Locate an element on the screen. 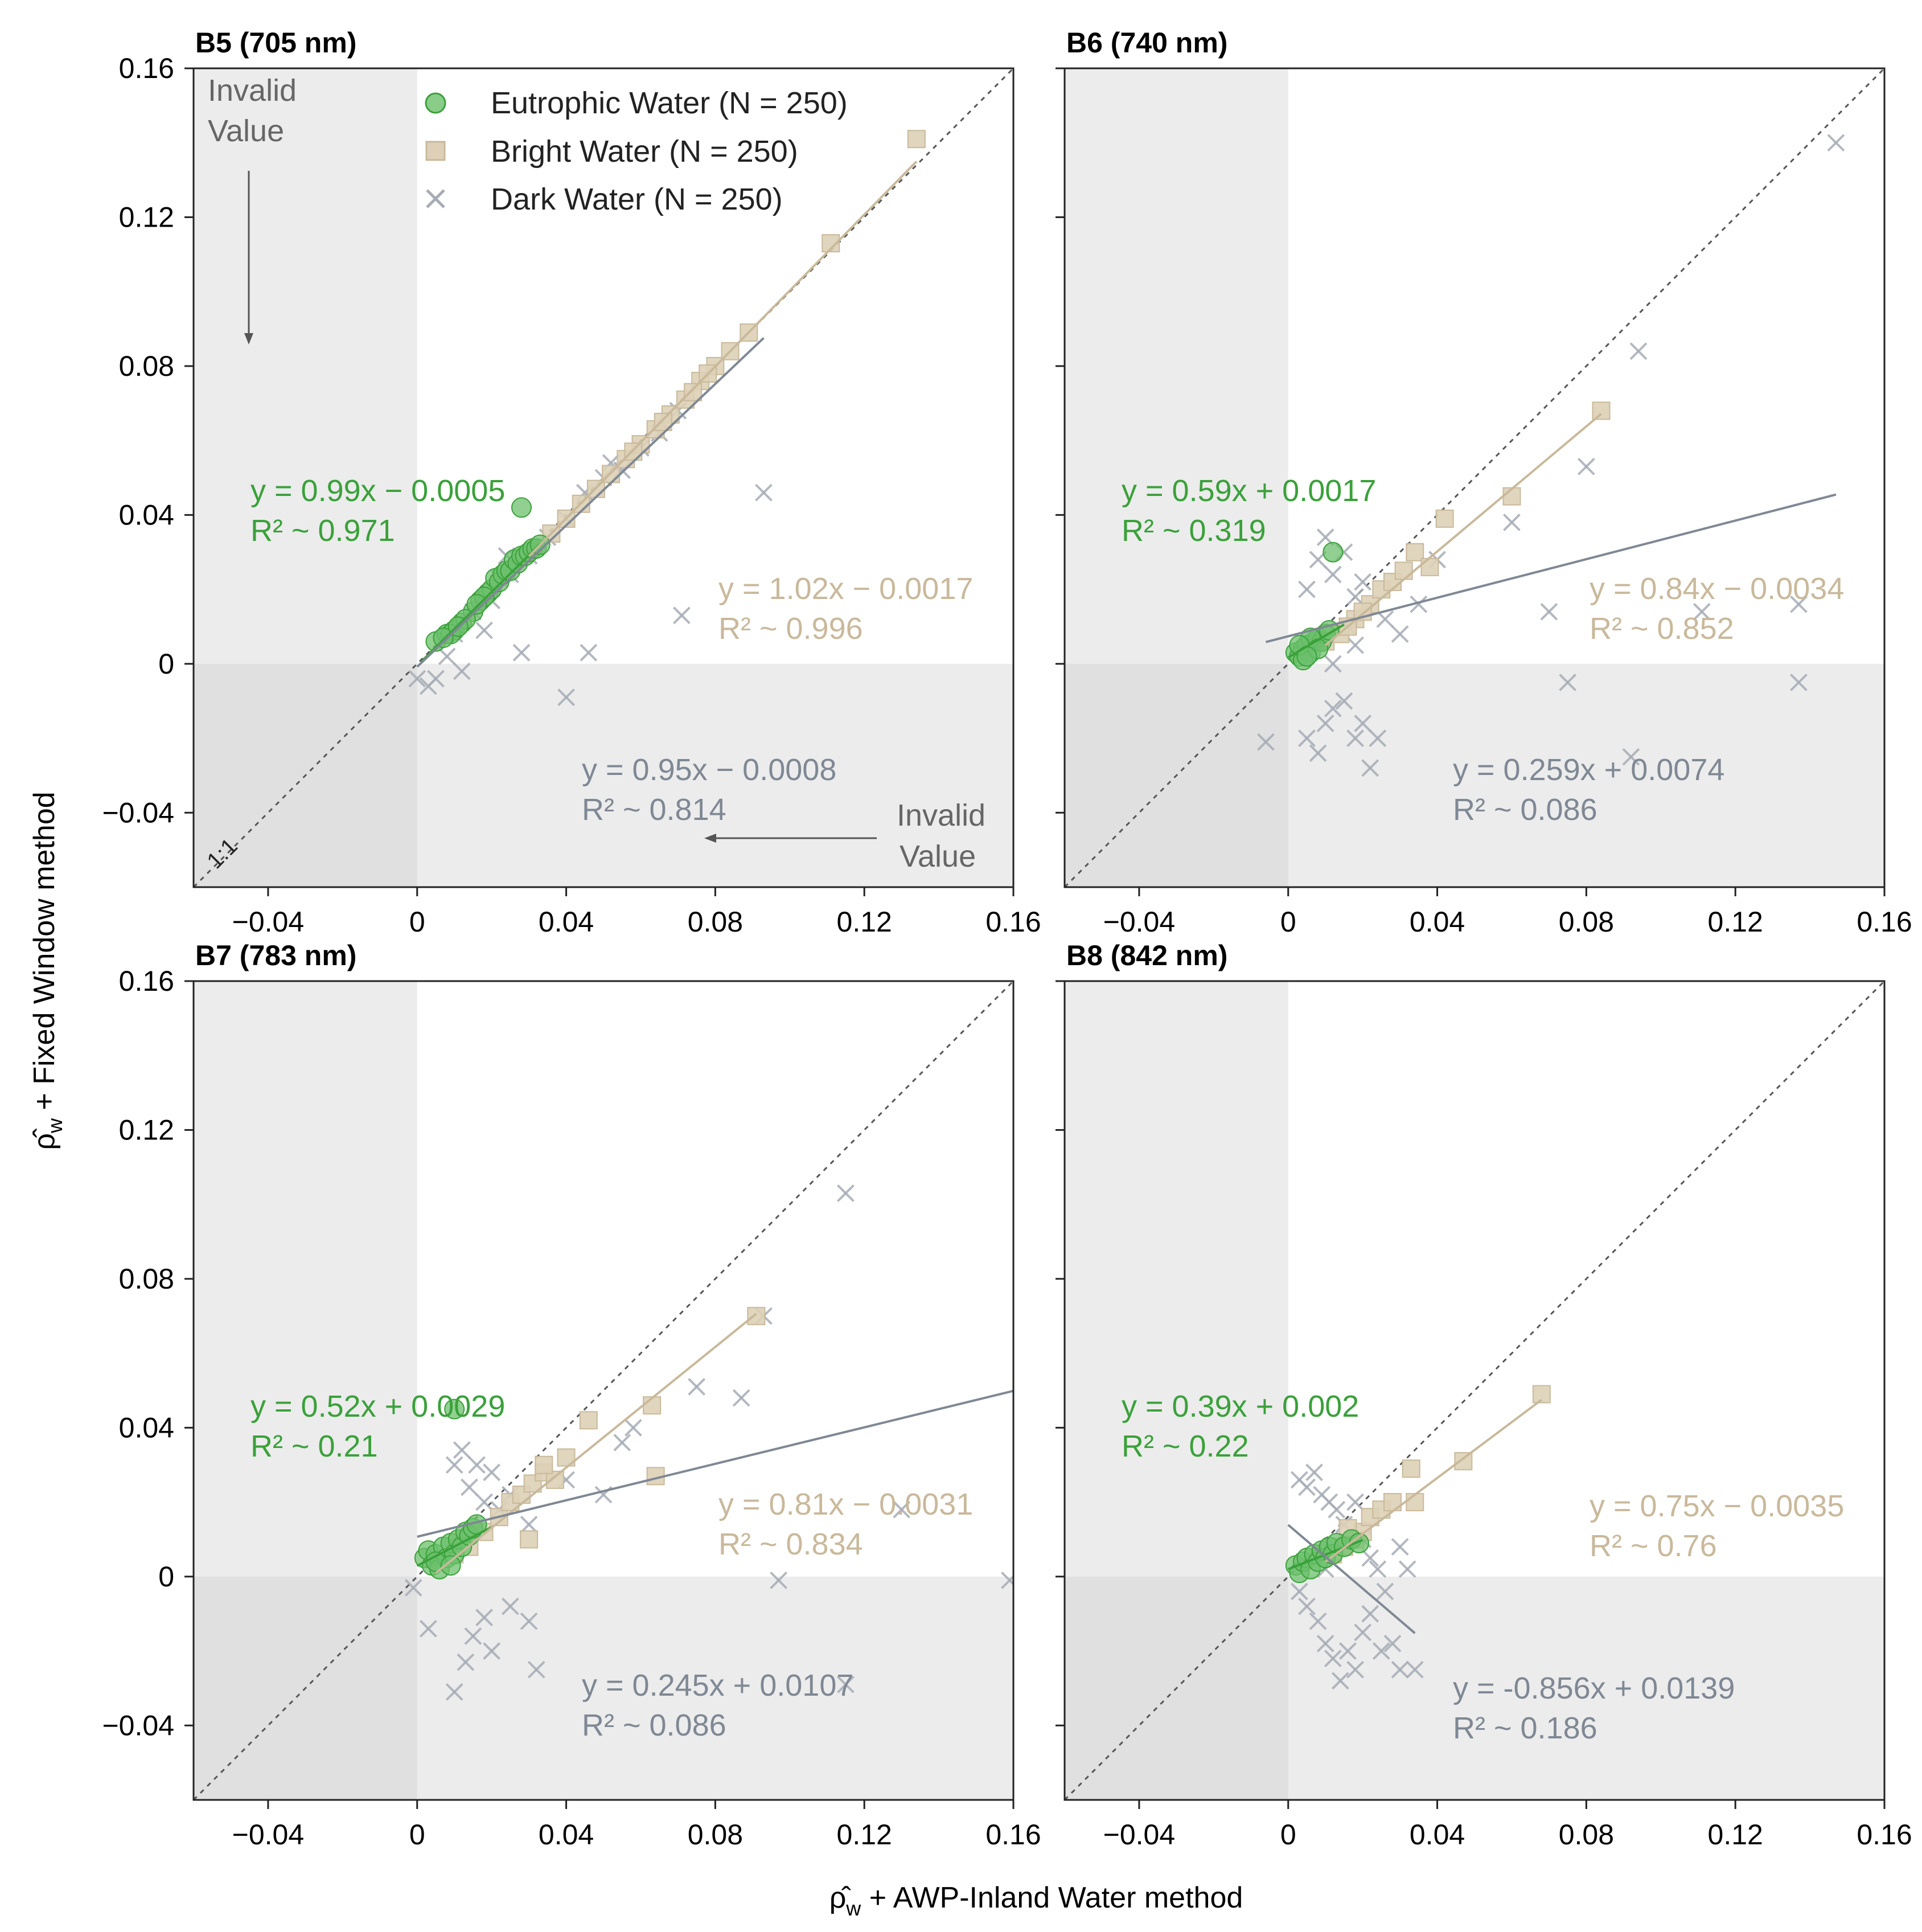  eutrophic-equation: y = 0.59x + 0.0017 is located at coordinates (1249, 491).